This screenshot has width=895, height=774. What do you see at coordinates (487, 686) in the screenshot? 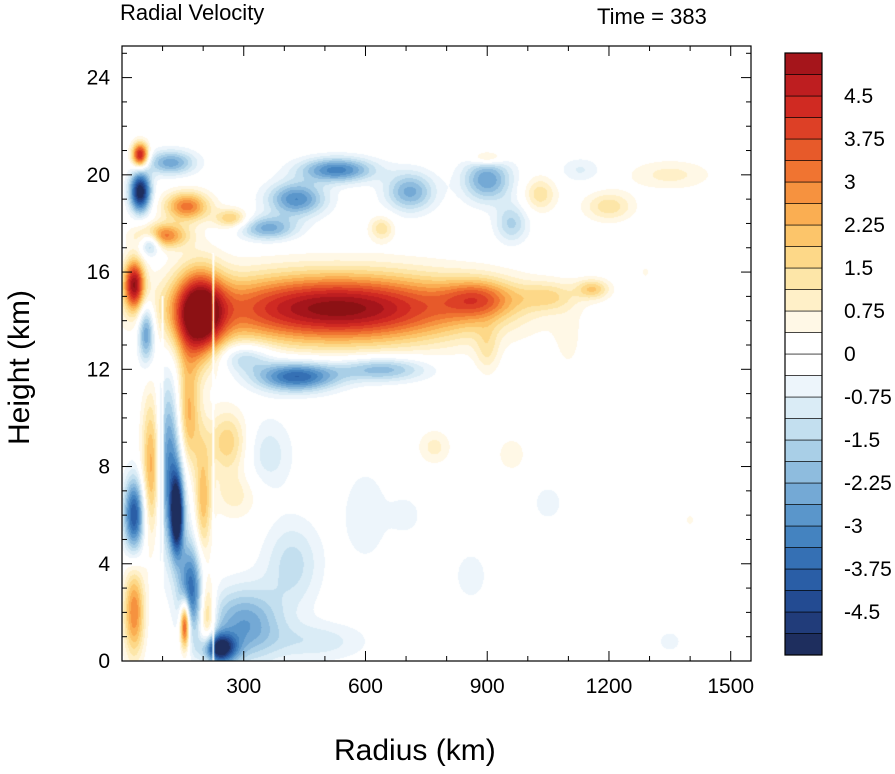
I see `x-tick-label: 900` at bounding box center [487, 686].